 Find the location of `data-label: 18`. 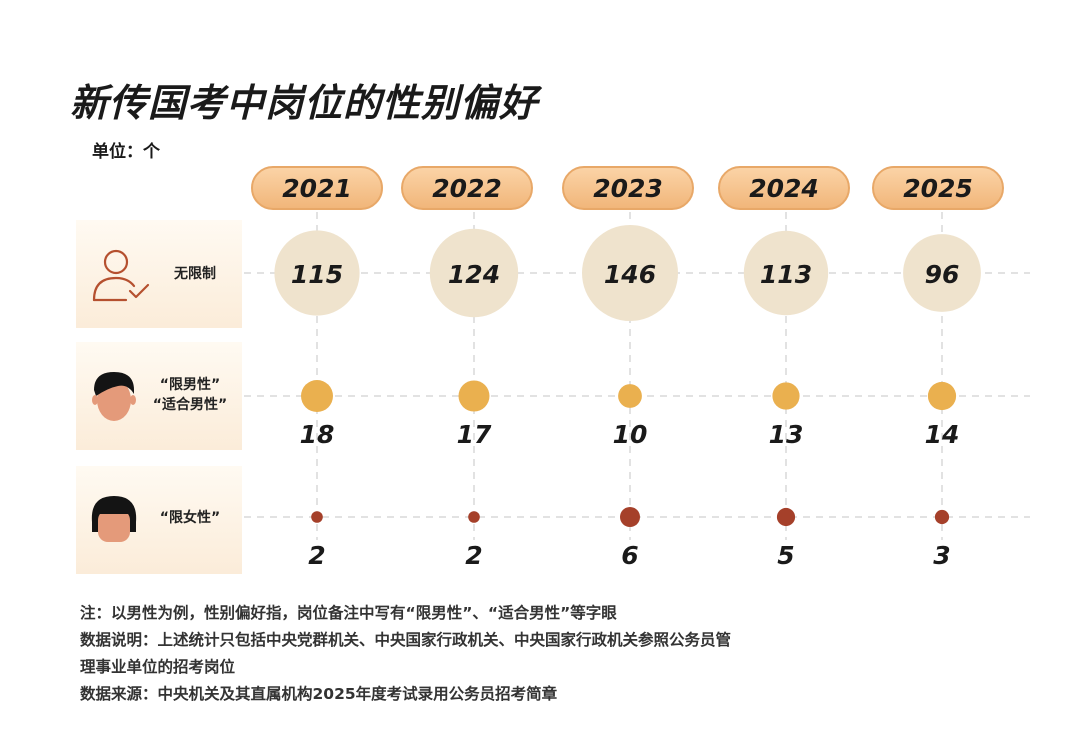

data-label: 18 is located at coordinates (317, 434).